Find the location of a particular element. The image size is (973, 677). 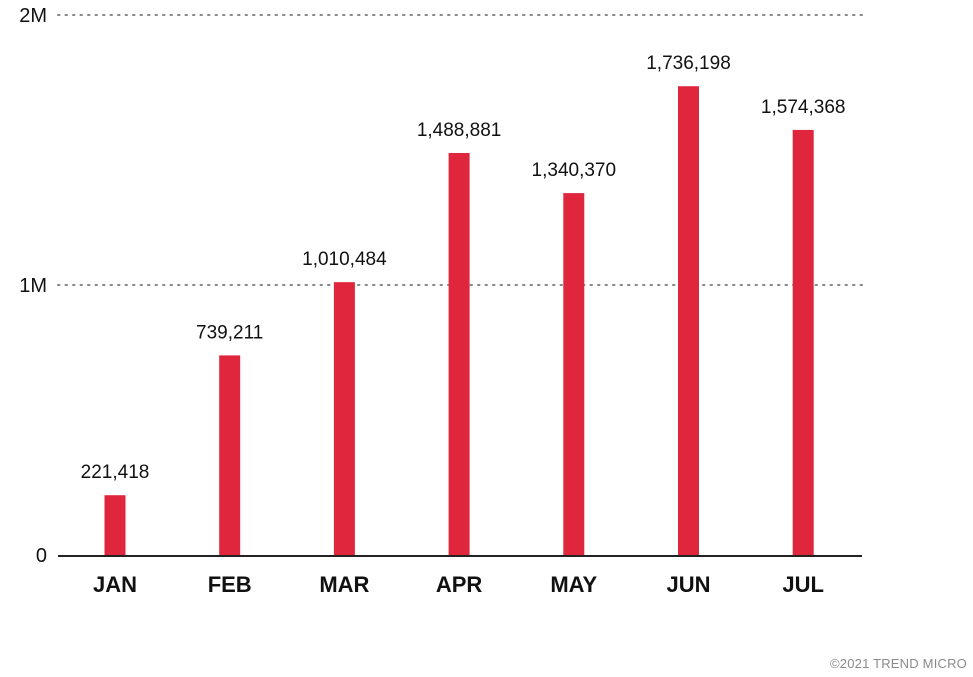

x-tick-label: FEB is located at coordinates (230, 584).